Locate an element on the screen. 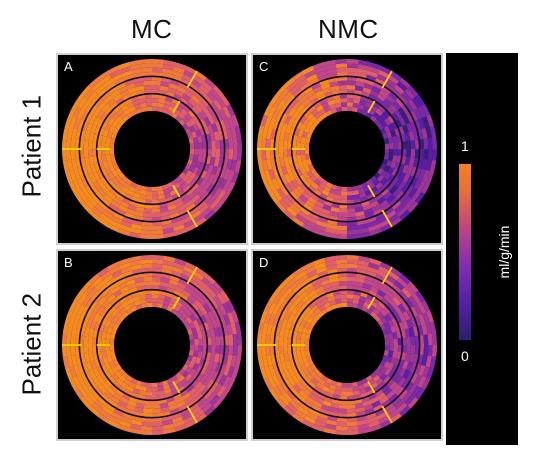 Image resolution: width=537 pixels, height=457 pixels. segment-marker is located at coordinates (387, 218).